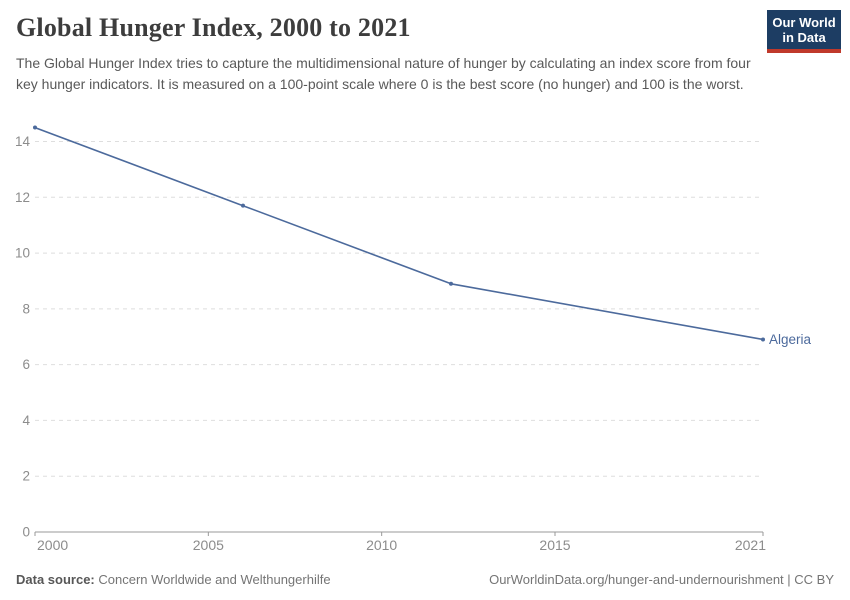 The height and width of the screenshot is (600, 850). What do you see at coordinates (804, 51) in the screenshot?
I see `logo-accent-bar` at bounding box center [804, 51].